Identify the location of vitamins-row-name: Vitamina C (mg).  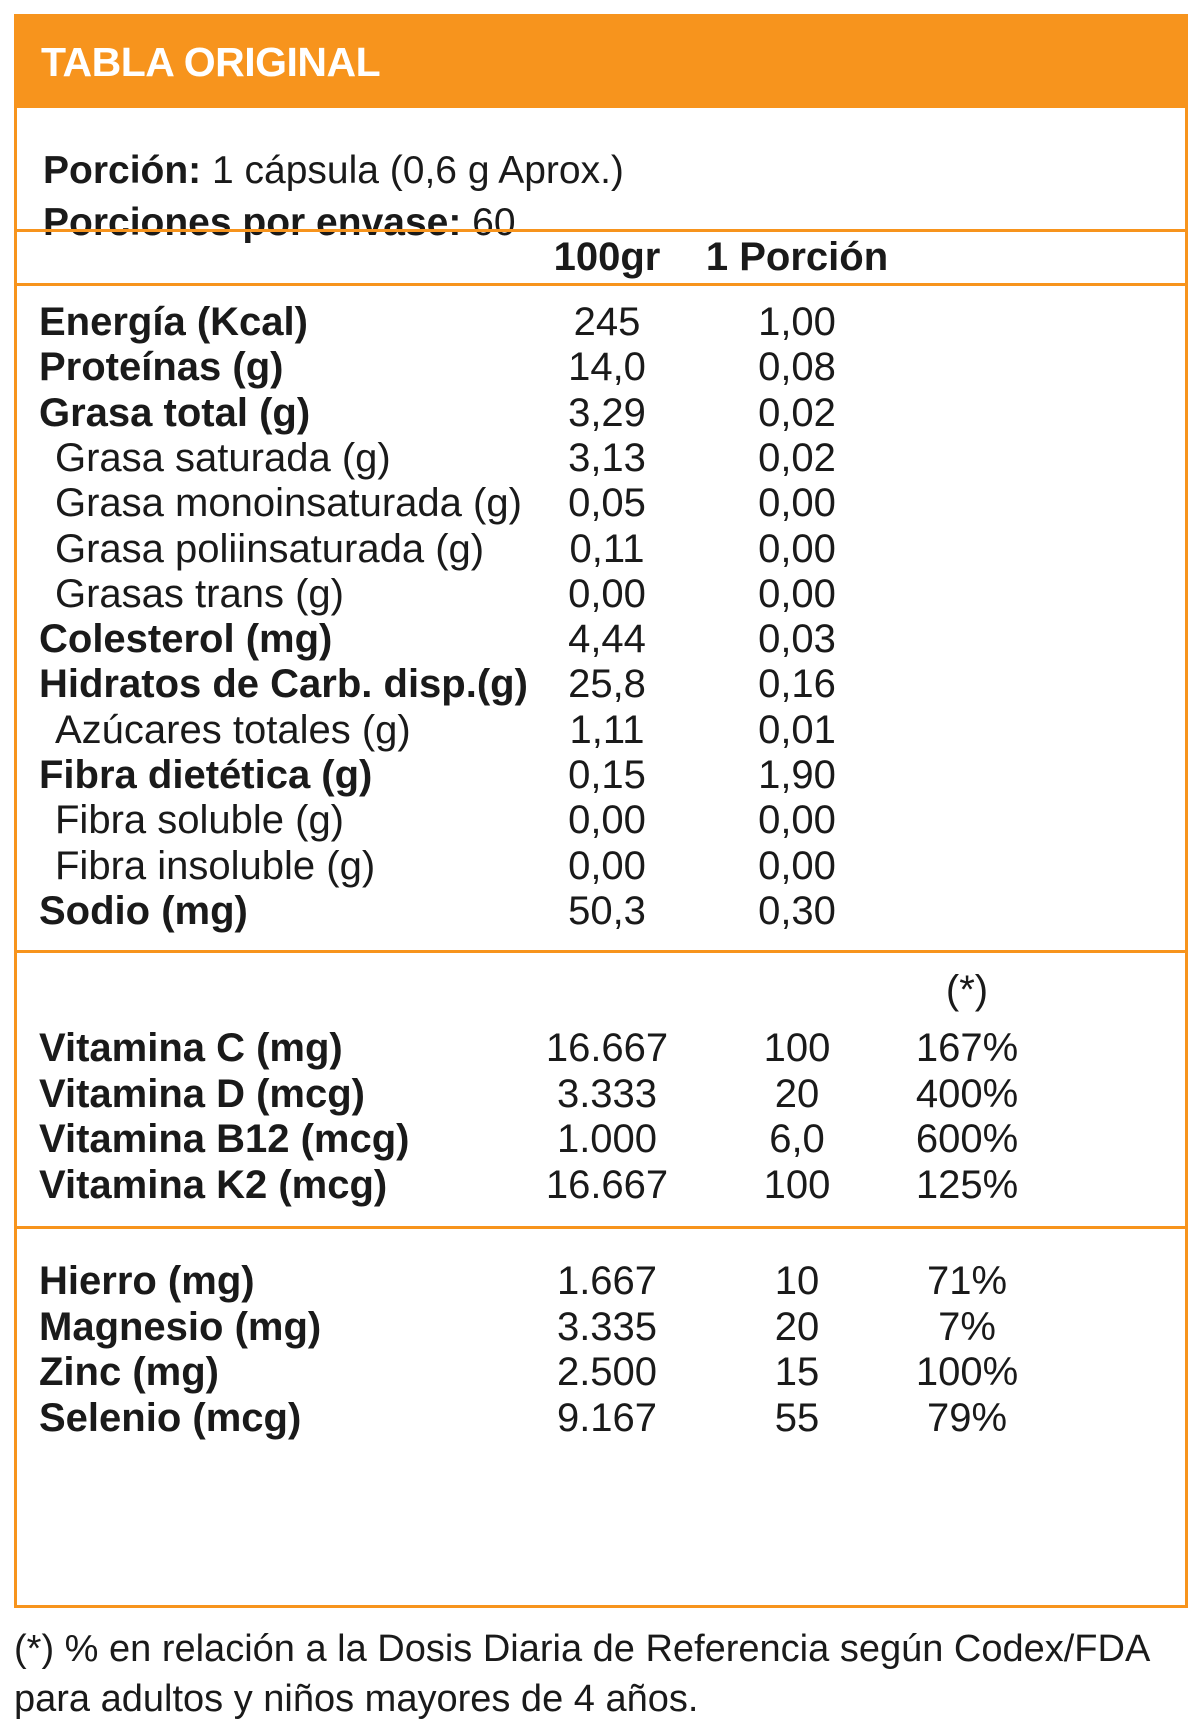
(191, 1048).